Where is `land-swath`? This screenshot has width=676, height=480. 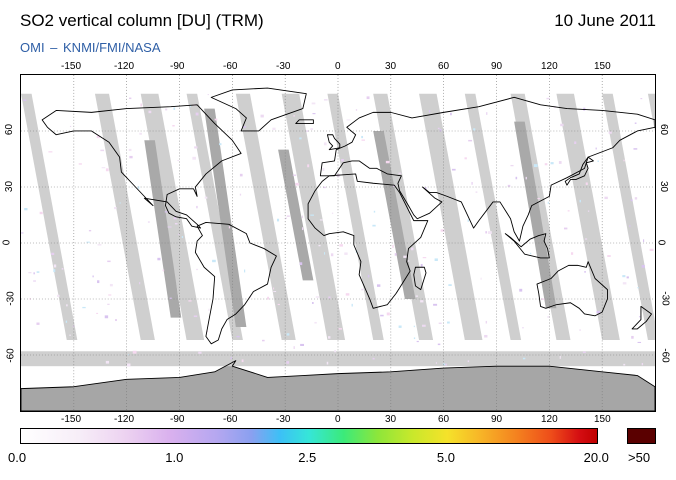
land-swath is located at coordinates (535, 215).